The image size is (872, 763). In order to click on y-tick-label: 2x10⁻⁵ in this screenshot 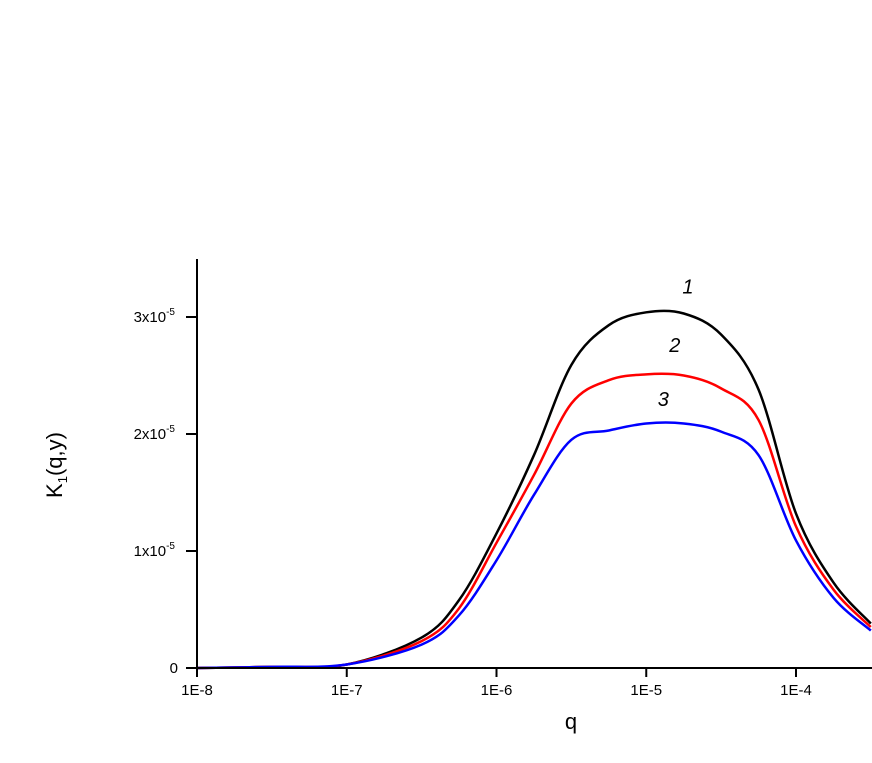, I will do `click(155, 433)`.